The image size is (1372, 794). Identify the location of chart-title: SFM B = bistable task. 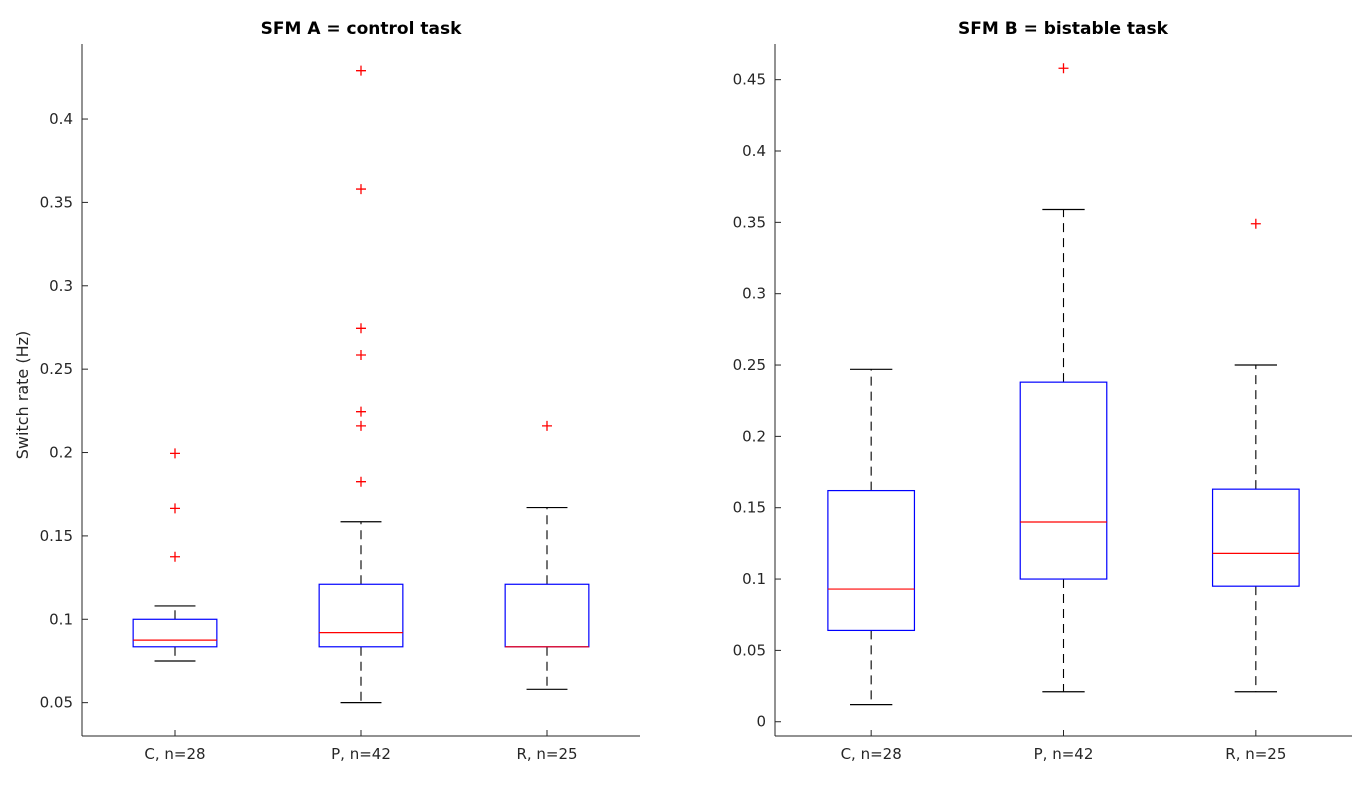
(1063, 29).